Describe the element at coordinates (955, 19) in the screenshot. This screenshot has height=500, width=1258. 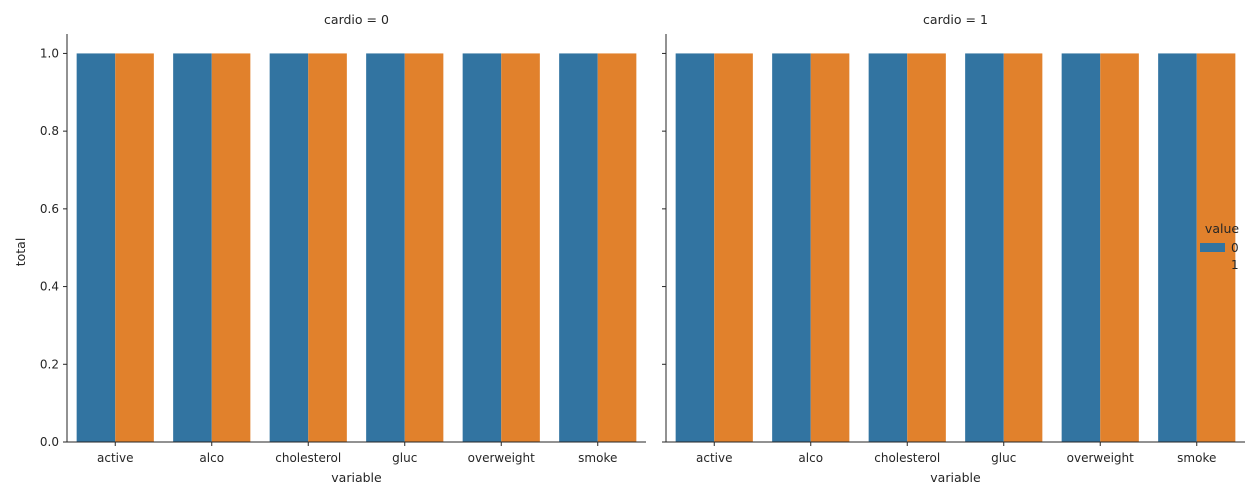
I see `facet-title: cardio = 1` at that location.